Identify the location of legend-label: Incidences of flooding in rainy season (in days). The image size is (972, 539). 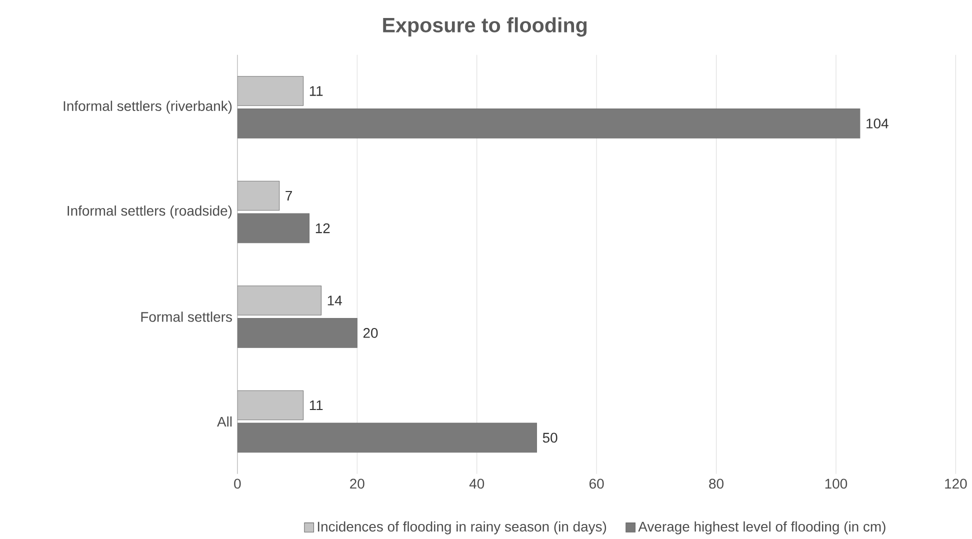
(462, 527).